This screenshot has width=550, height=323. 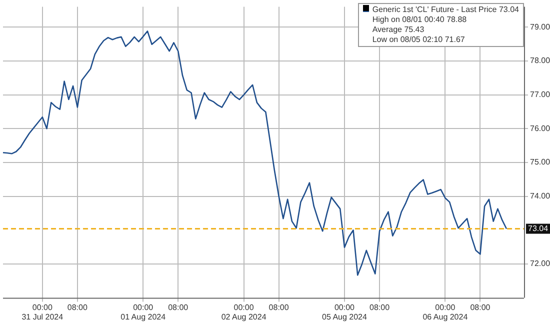 I want to click on y-tick-label: 76.00, so click(x=540, y=128).